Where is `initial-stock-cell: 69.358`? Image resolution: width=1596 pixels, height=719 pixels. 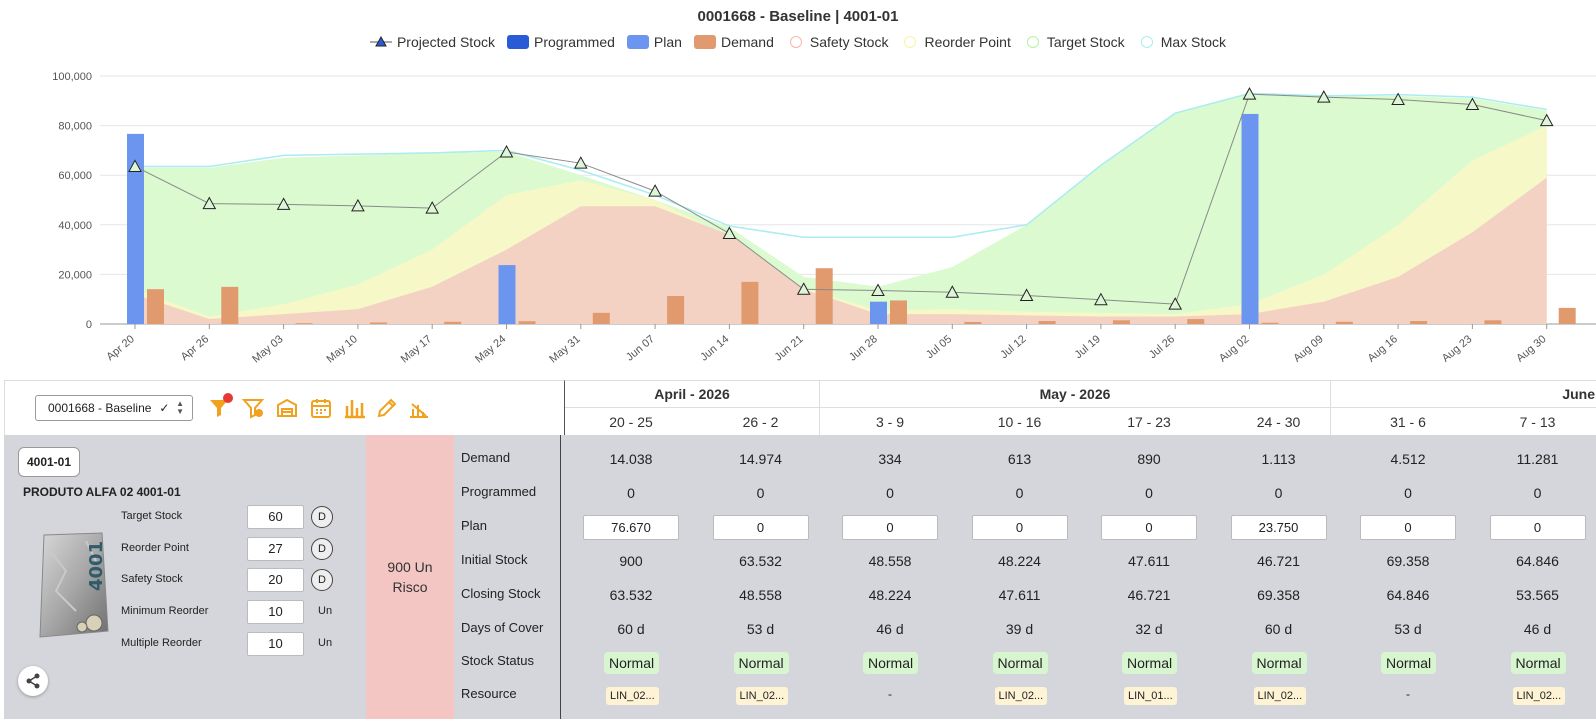 initial-stock-cell: 69.358 is located at coordinates (1408, 561).